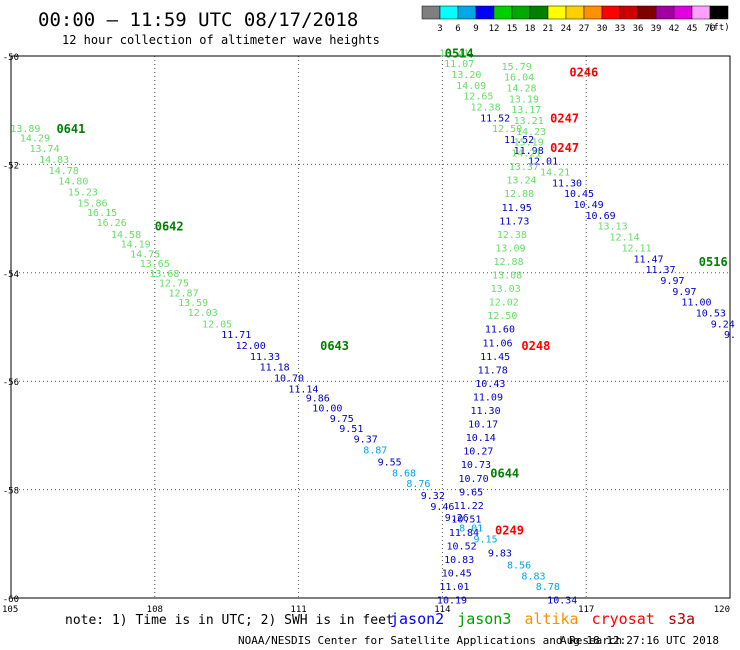 This screenshot has height=650, width=740. I want to click on wave-height-label: 14.80, so click(73, 182).